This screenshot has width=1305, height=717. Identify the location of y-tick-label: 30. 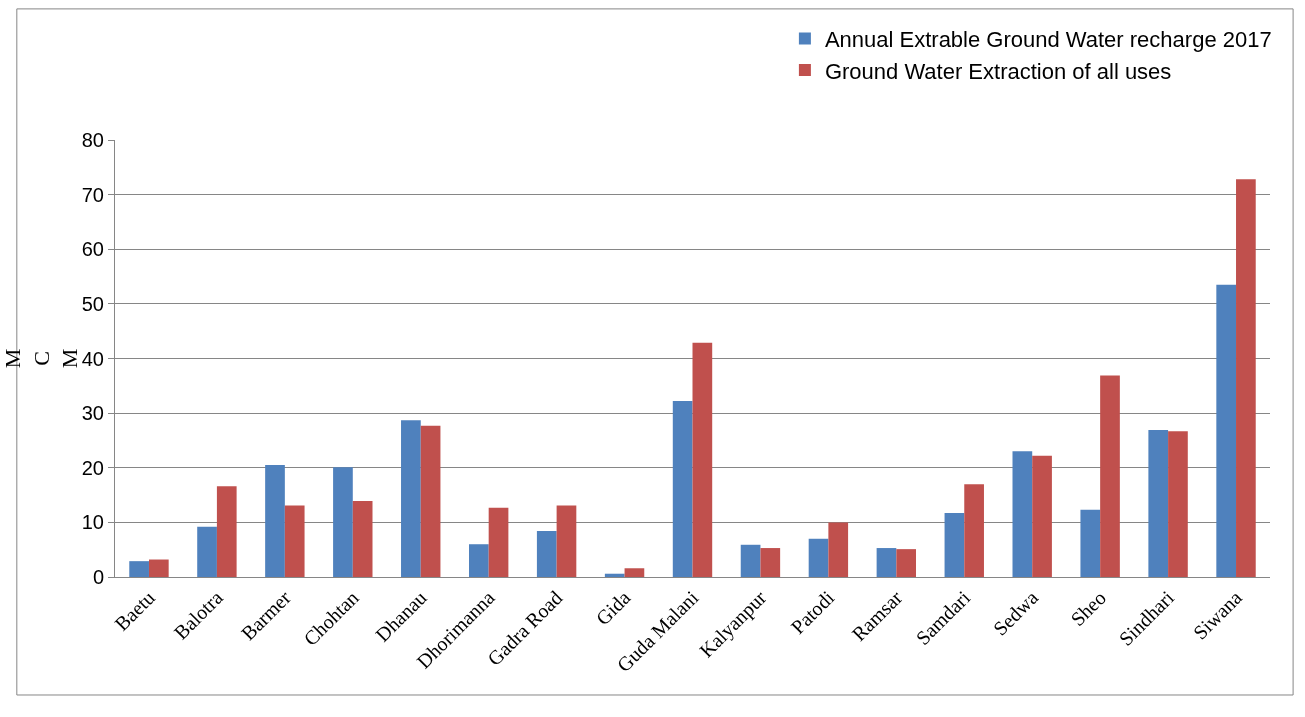
(92, 413).